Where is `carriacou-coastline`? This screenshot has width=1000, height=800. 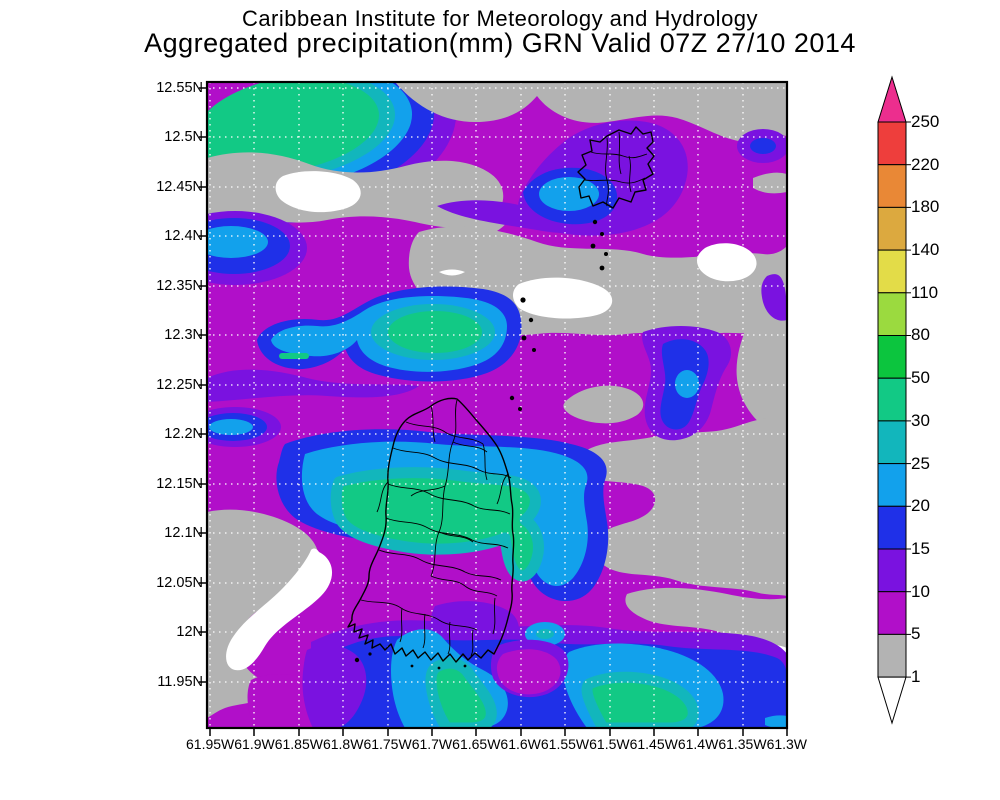 carriacou-coastline is located at coordinates (616, 167).